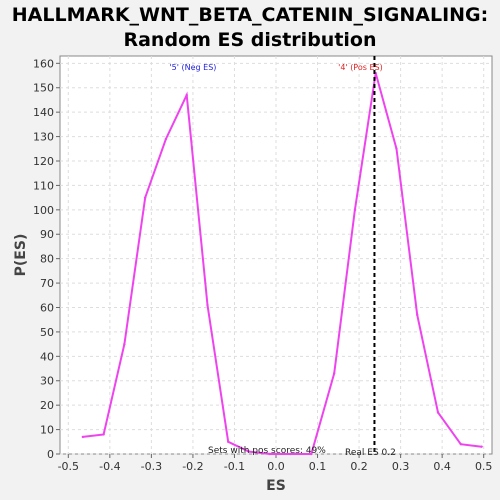 This screenshot has height=500, width=500. What do you see at coordinates (359, 466) in the screenshot?
I see `x-tick-label: 0.2` at bounding box center [359, 466].